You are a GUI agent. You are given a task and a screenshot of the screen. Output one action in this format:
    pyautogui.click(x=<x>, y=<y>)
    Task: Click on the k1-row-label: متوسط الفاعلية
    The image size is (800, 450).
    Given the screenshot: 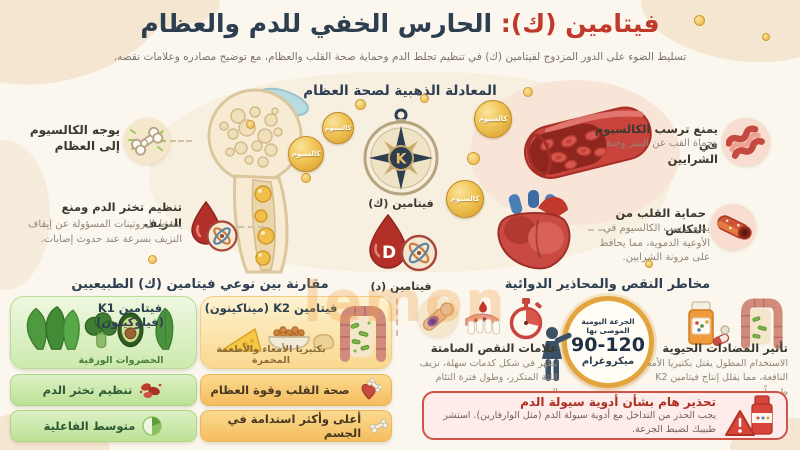 What is the action you would take?
    pyautogui.click(x=89, y=426)
    